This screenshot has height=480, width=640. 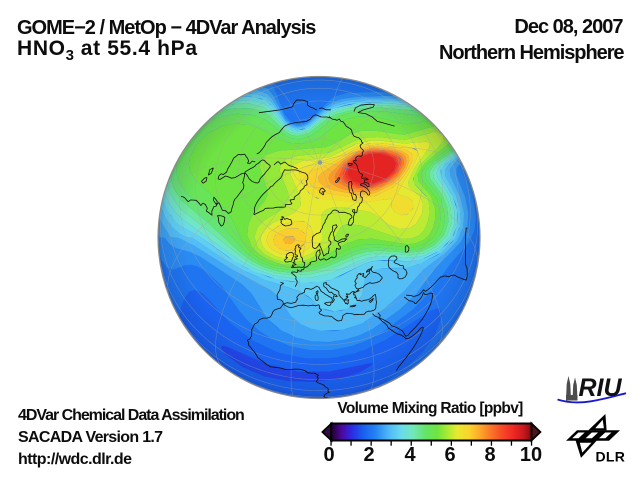 I want to click on svg-text: DLR, so click(x=611, y=457).